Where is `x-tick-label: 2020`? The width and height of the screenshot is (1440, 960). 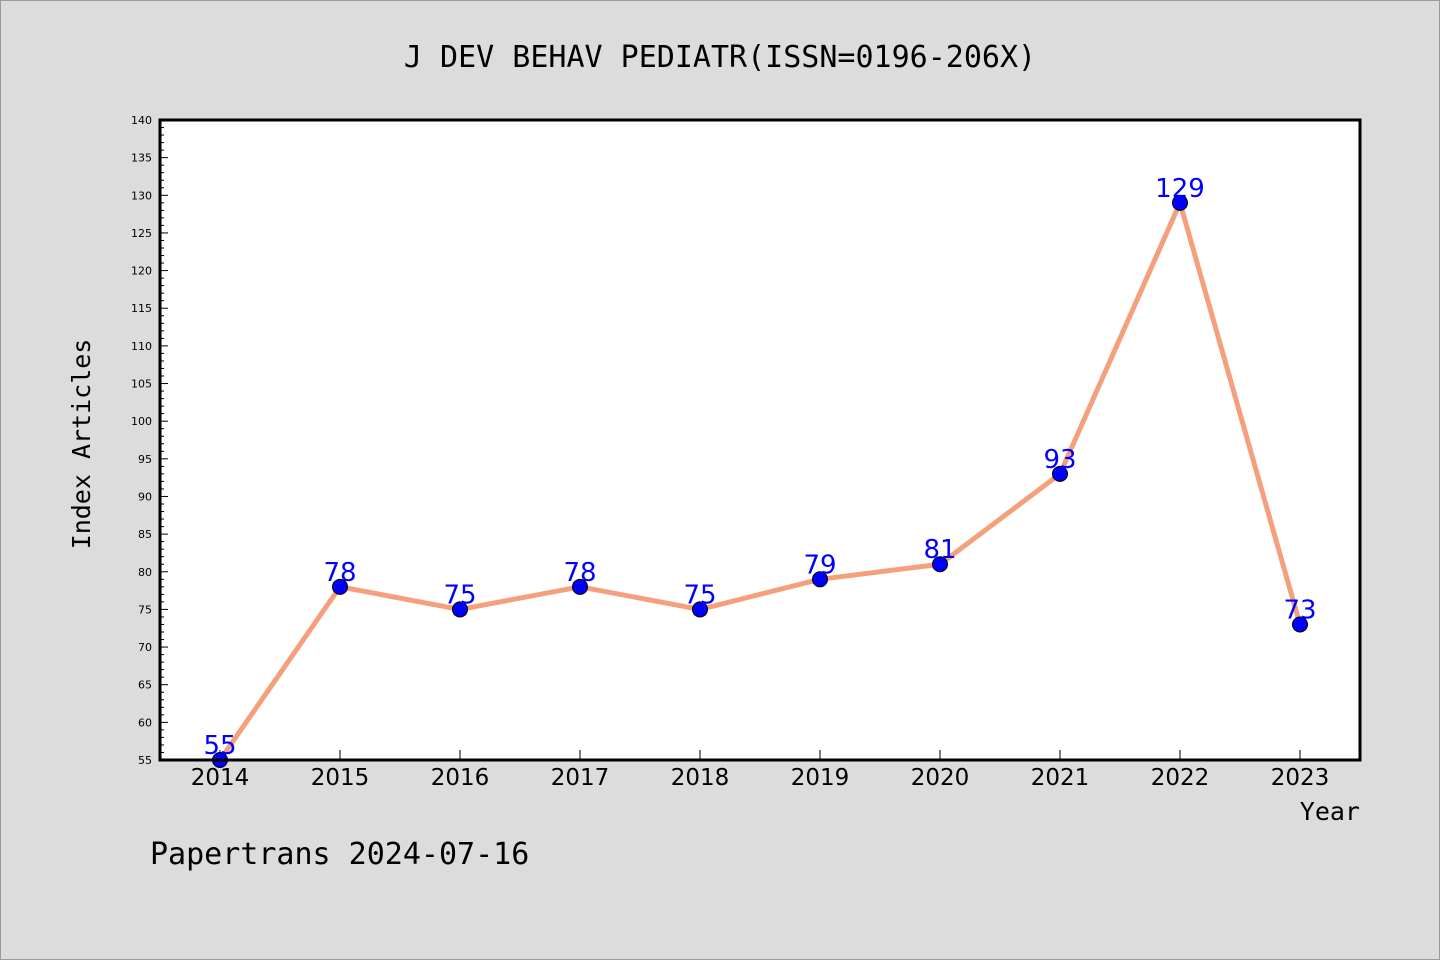 x-tick-label: 2020 is located at coordinates (940, 778).